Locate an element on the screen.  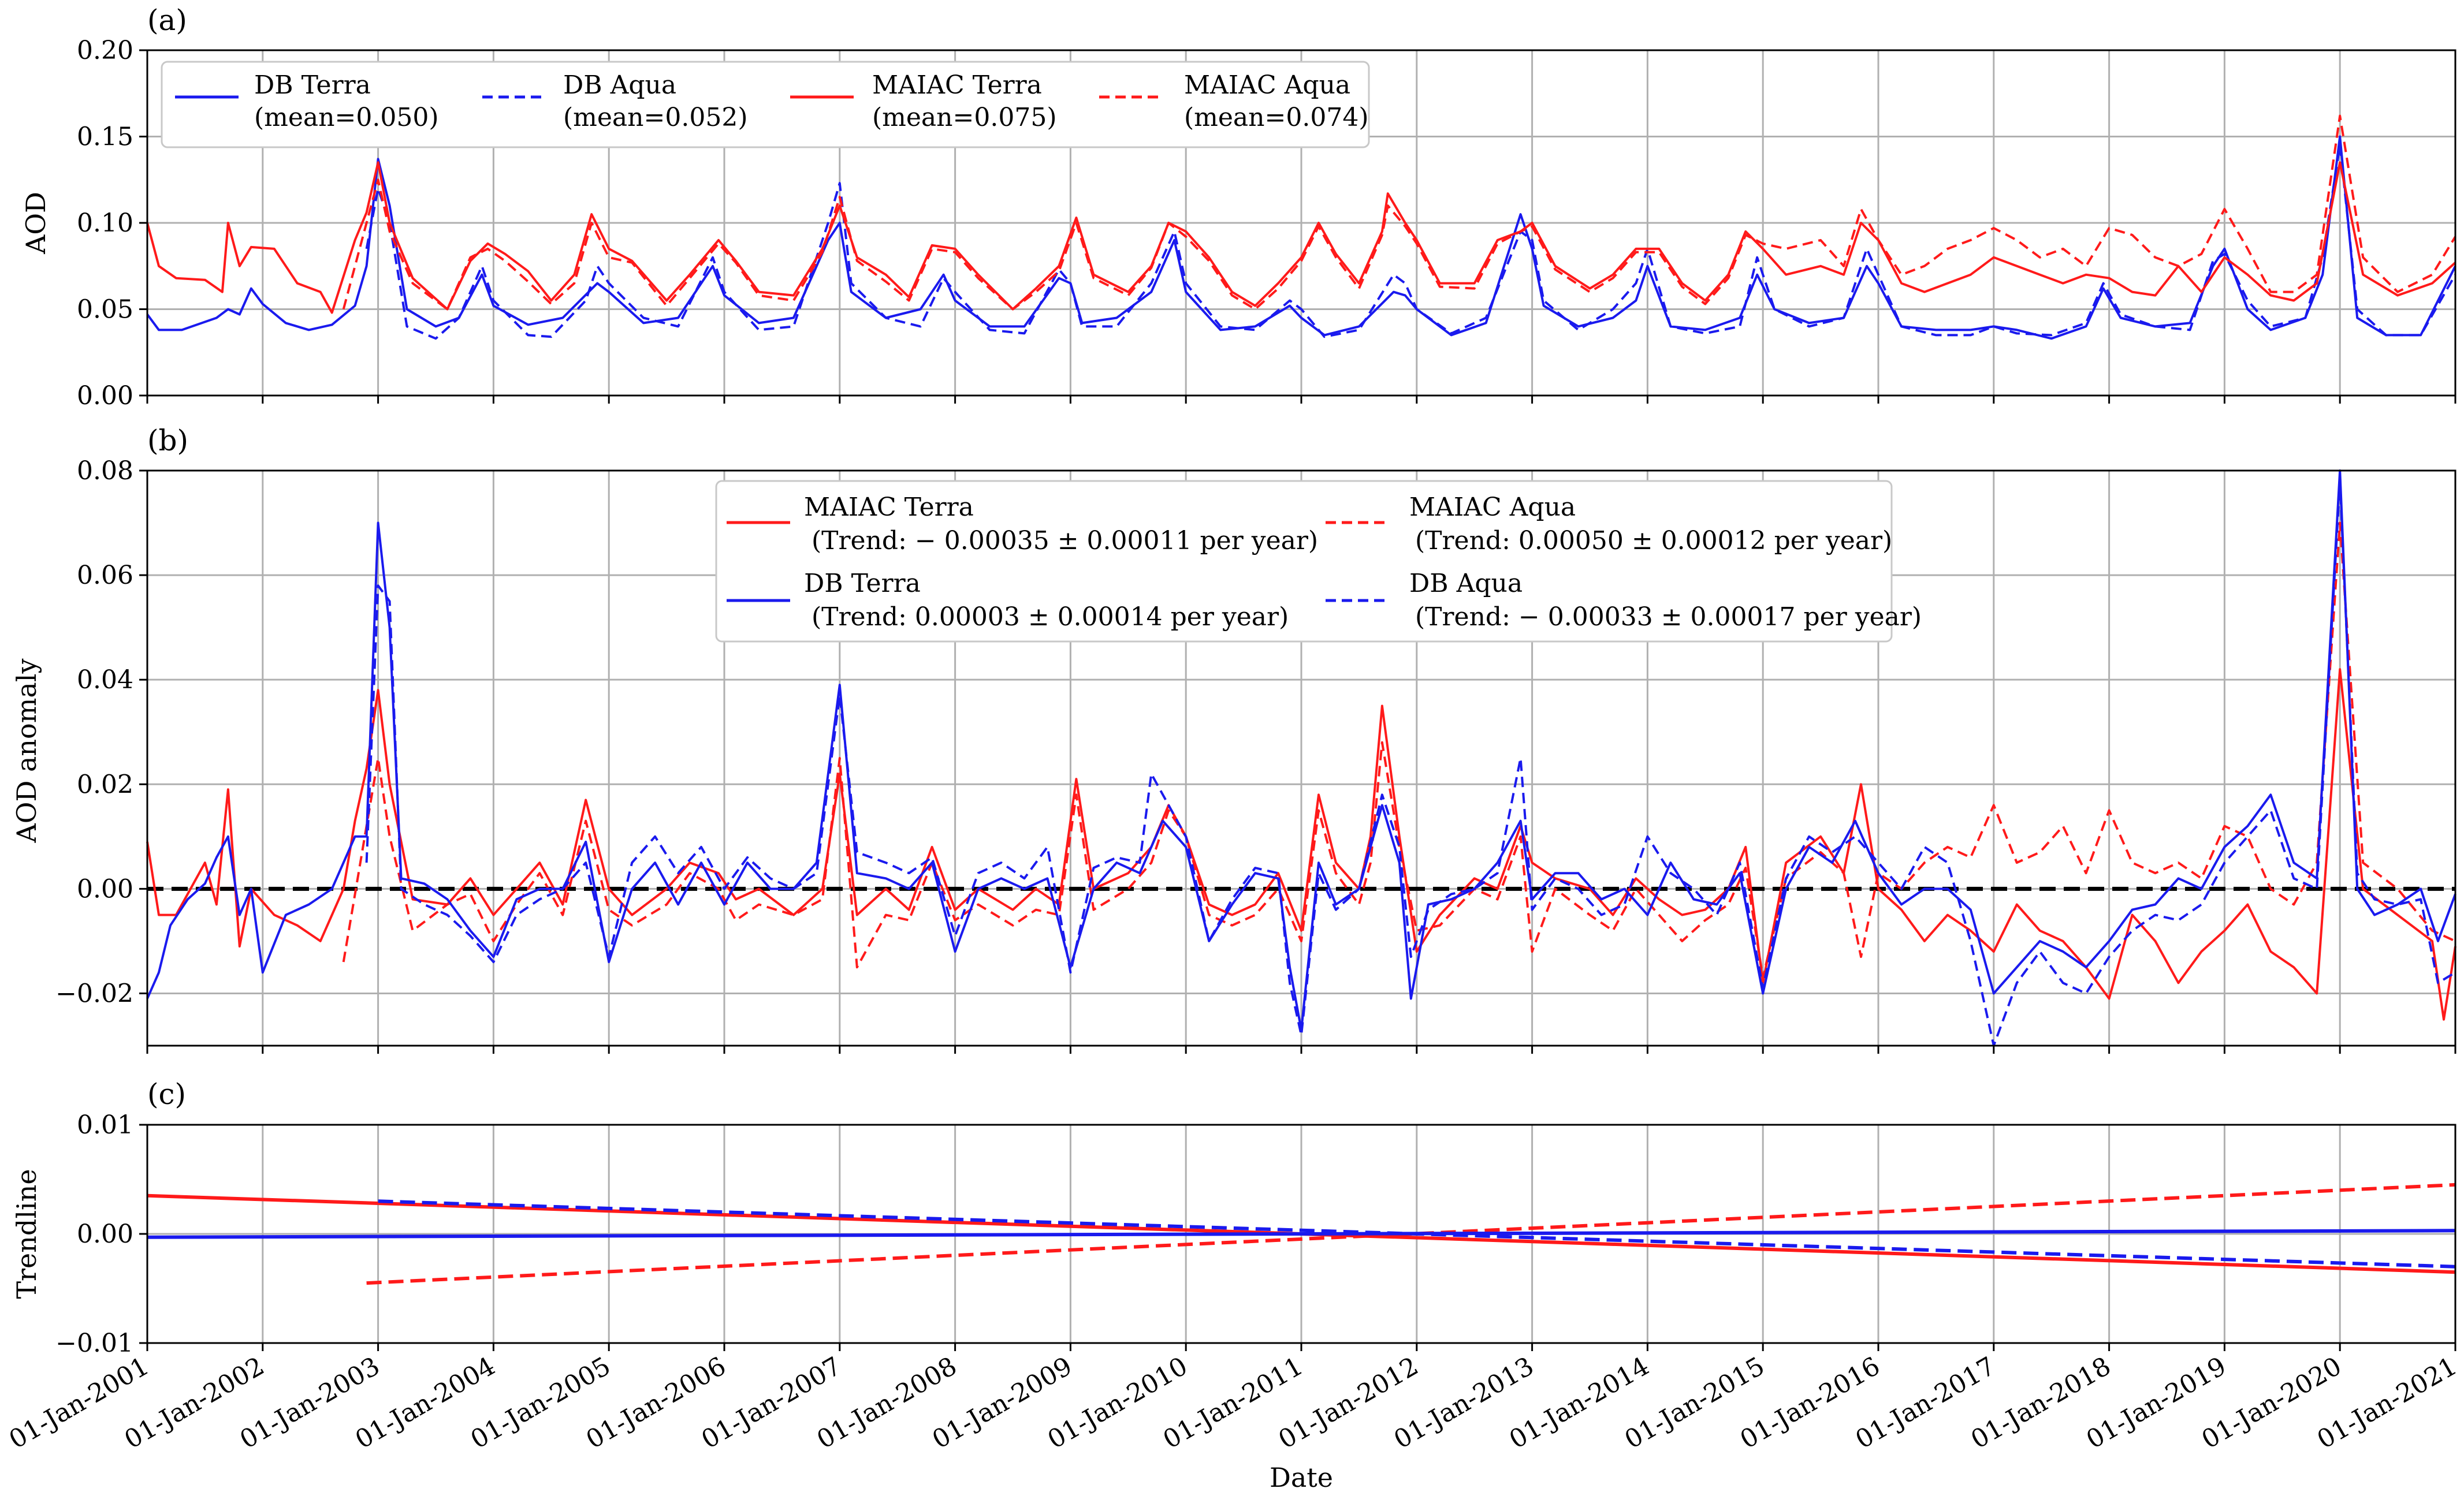
y-tick-label: −0.01 is located at coordinates (94, 1343).